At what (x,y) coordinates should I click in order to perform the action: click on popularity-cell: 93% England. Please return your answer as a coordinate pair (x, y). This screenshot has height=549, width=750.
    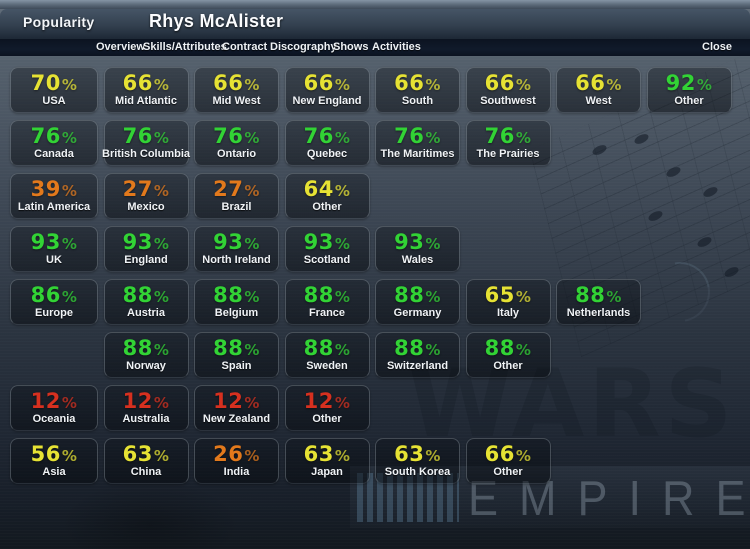
    Looking at the image, I should click on (146, 249).